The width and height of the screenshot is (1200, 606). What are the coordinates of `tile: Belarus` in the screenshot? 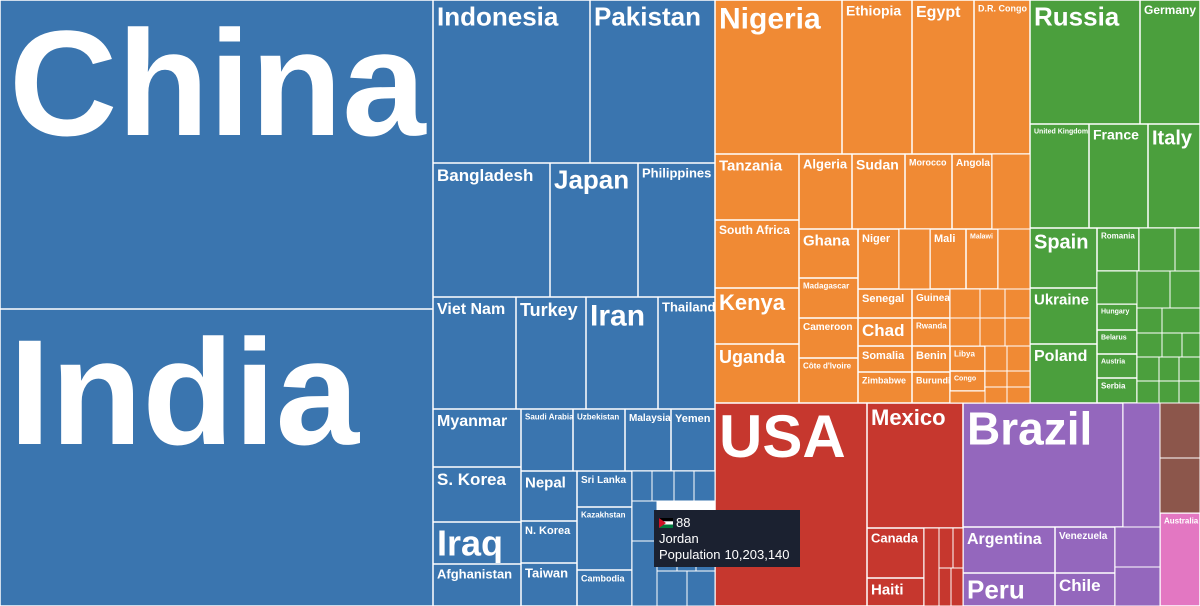 It's located at (1117, 342).